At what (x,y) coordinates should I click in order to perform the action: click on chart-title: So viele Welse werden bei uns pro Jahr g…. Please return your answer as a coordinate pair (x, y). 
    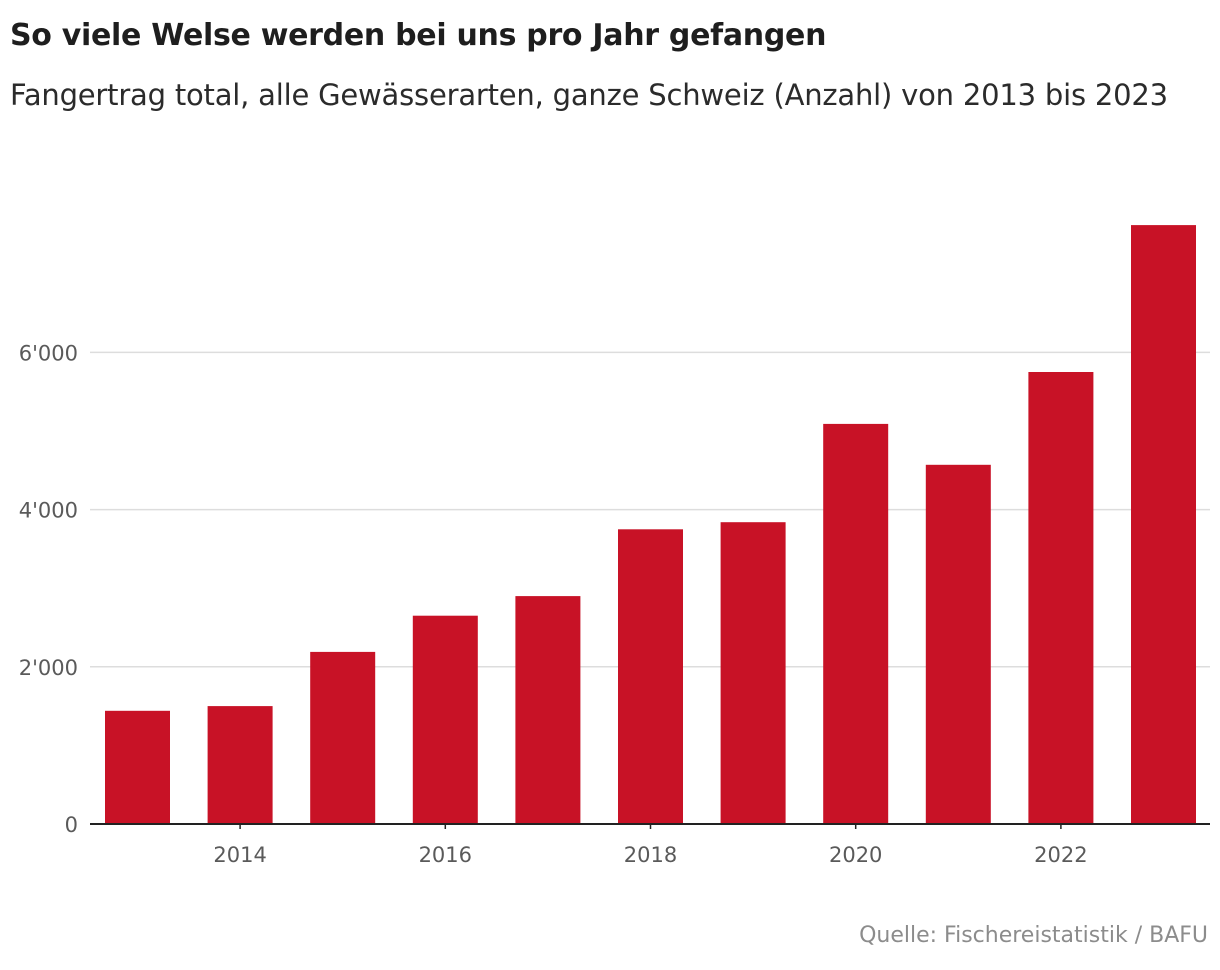
    Looking at the image, I should click on (418, 35).